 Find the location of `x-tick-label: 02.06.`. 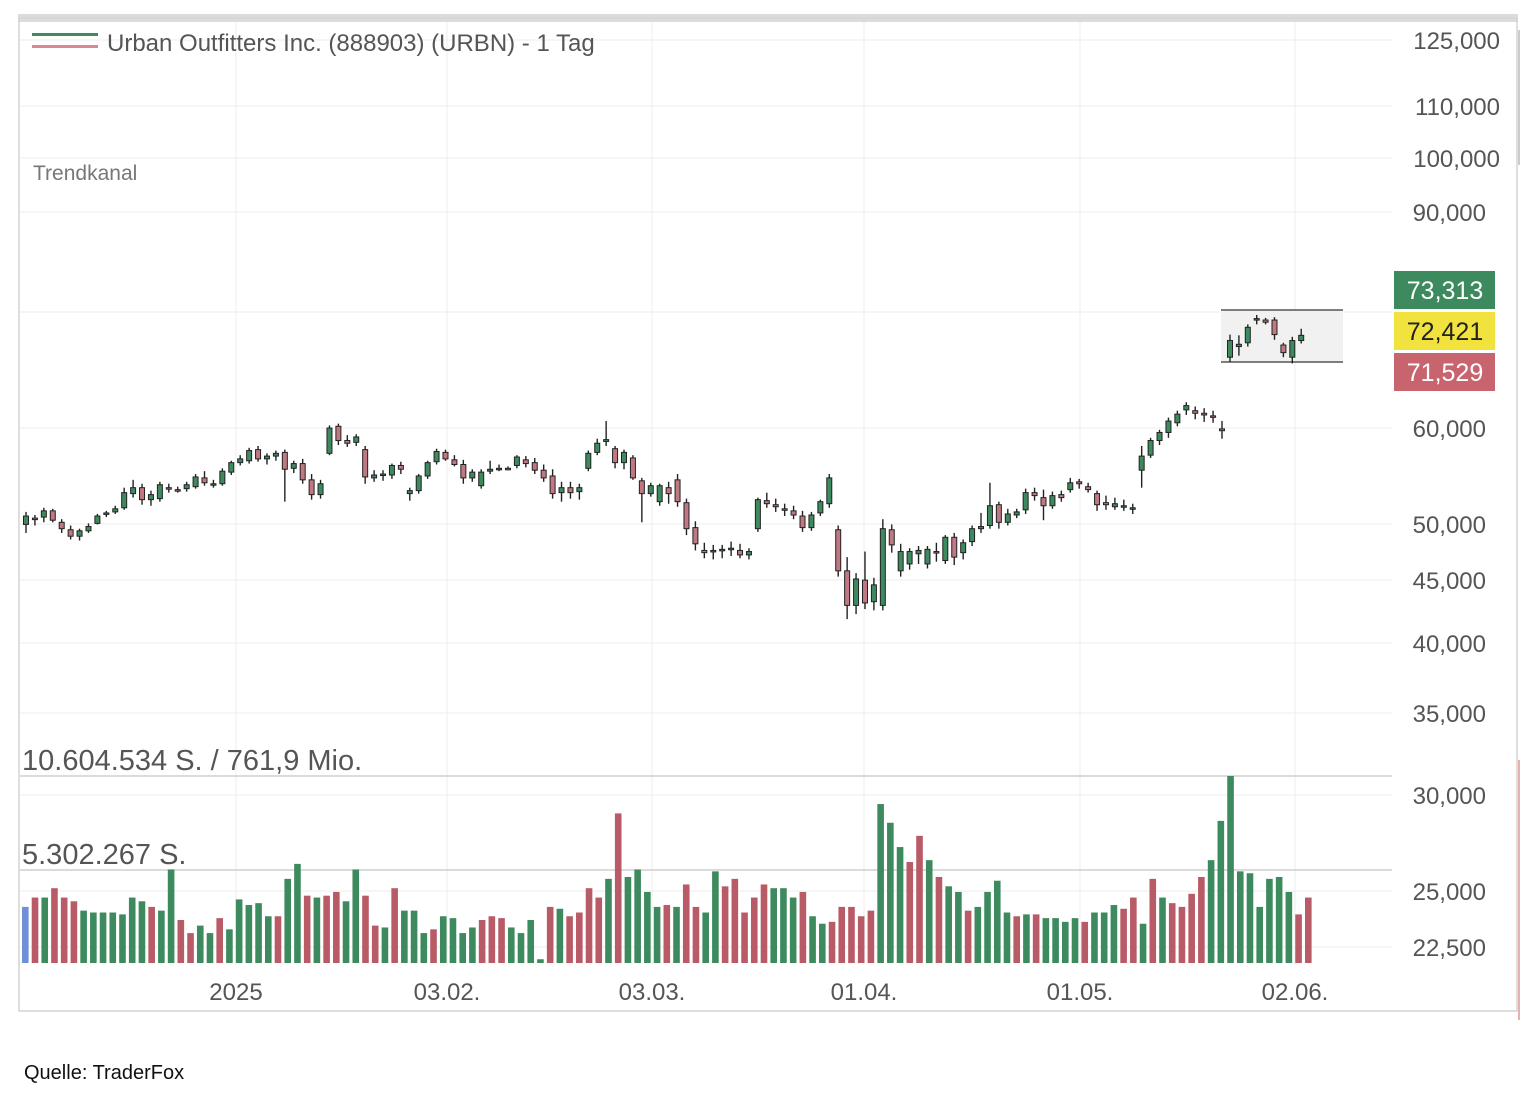

x-tick-label: 02.06. is located at coordinates (1295, 992).